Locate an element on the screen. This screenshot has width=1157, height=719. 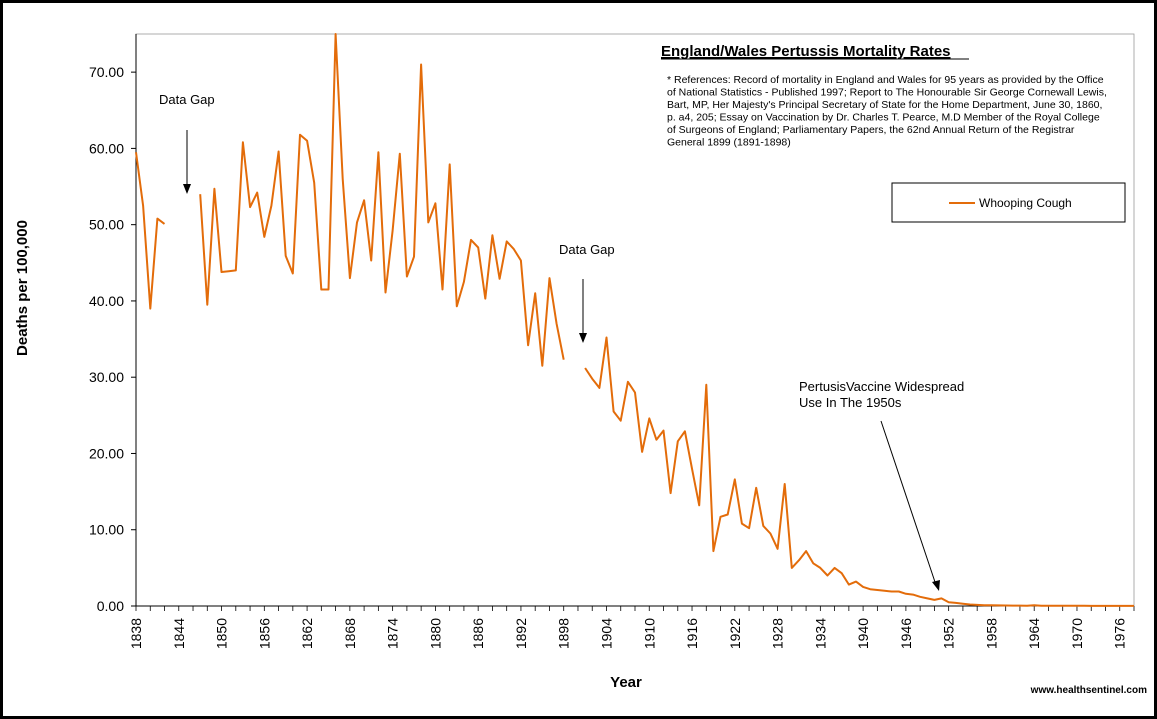
x-tick-label: 1922 is located at coordinates (735, 633).